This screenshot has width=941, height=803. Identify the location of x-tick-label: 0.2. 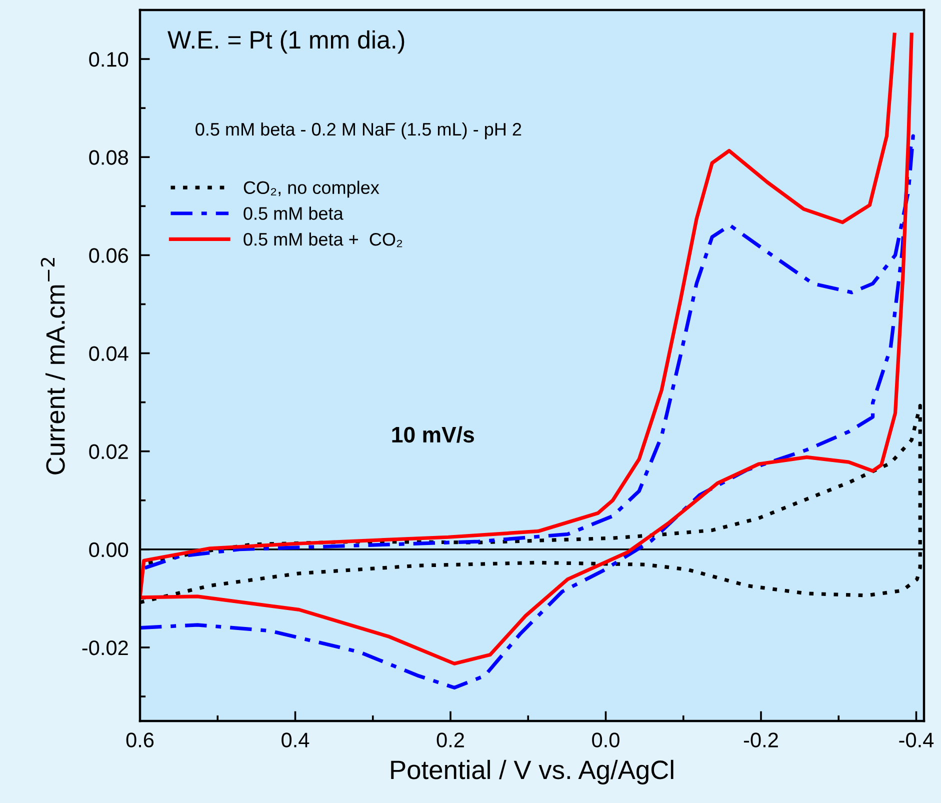
(450, 740).